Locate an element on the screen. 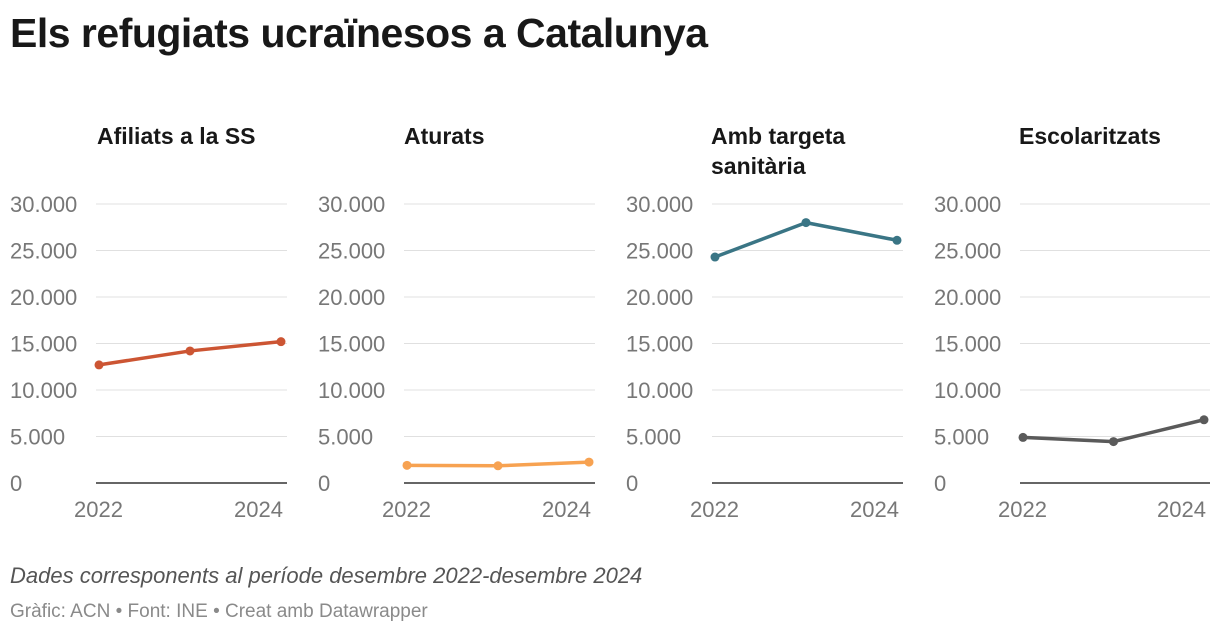  panel-title-targeta-sanitaria: Amb targeta sanitària is located at coordinates (778, 151).